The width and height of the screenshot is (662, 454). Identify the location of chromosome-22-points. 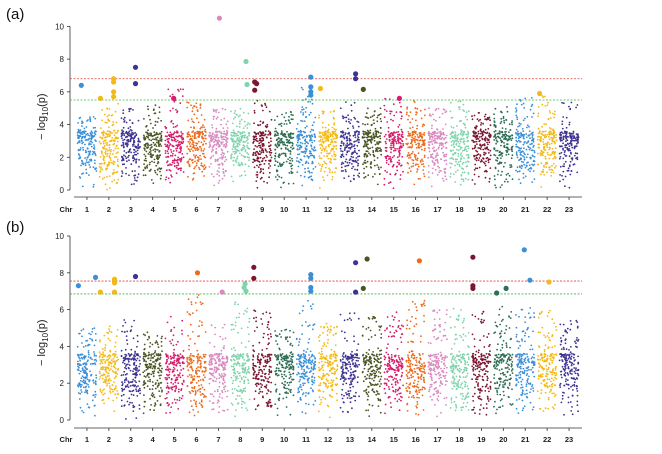
(547, 141).